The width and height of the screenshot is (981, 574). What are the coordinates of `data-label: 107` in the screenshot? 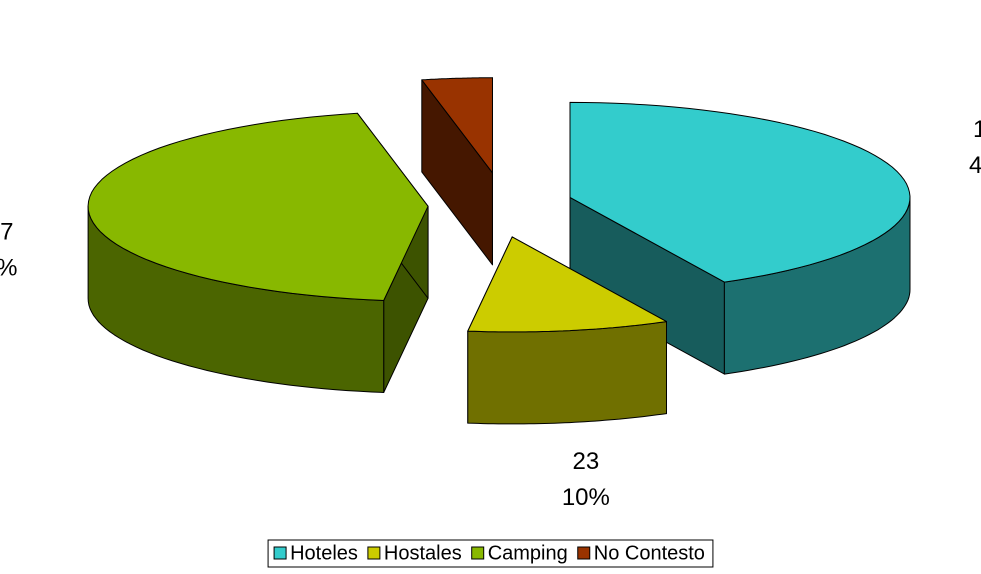 It's located at (6, 232).